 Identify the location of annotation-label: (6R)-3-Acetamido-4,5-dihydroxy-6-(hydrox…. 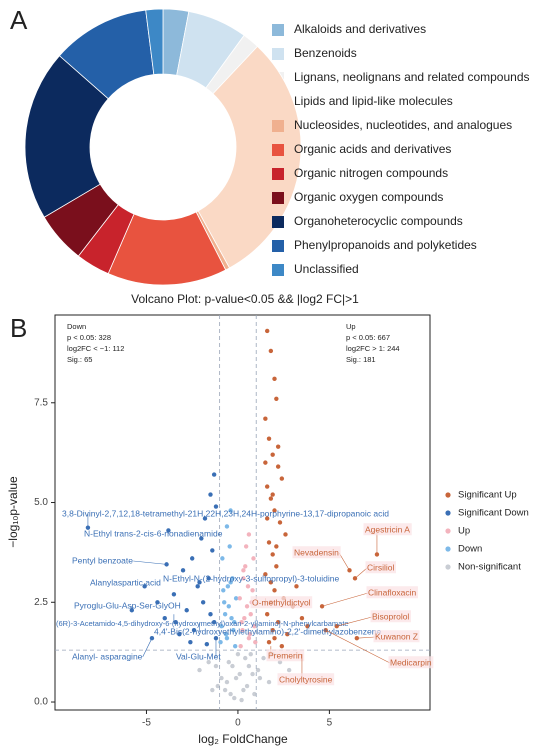
(202, 623).